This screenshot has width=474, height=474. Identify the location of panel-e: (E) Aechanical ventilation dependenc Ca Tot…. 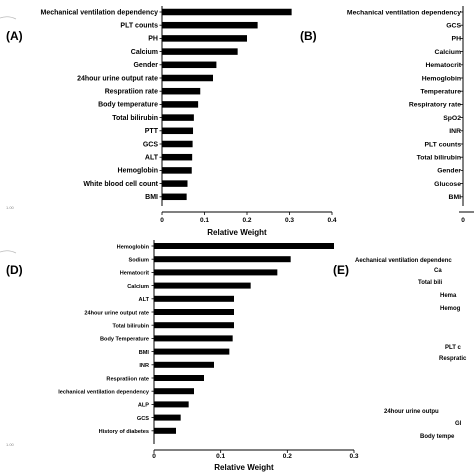
(400, 349).